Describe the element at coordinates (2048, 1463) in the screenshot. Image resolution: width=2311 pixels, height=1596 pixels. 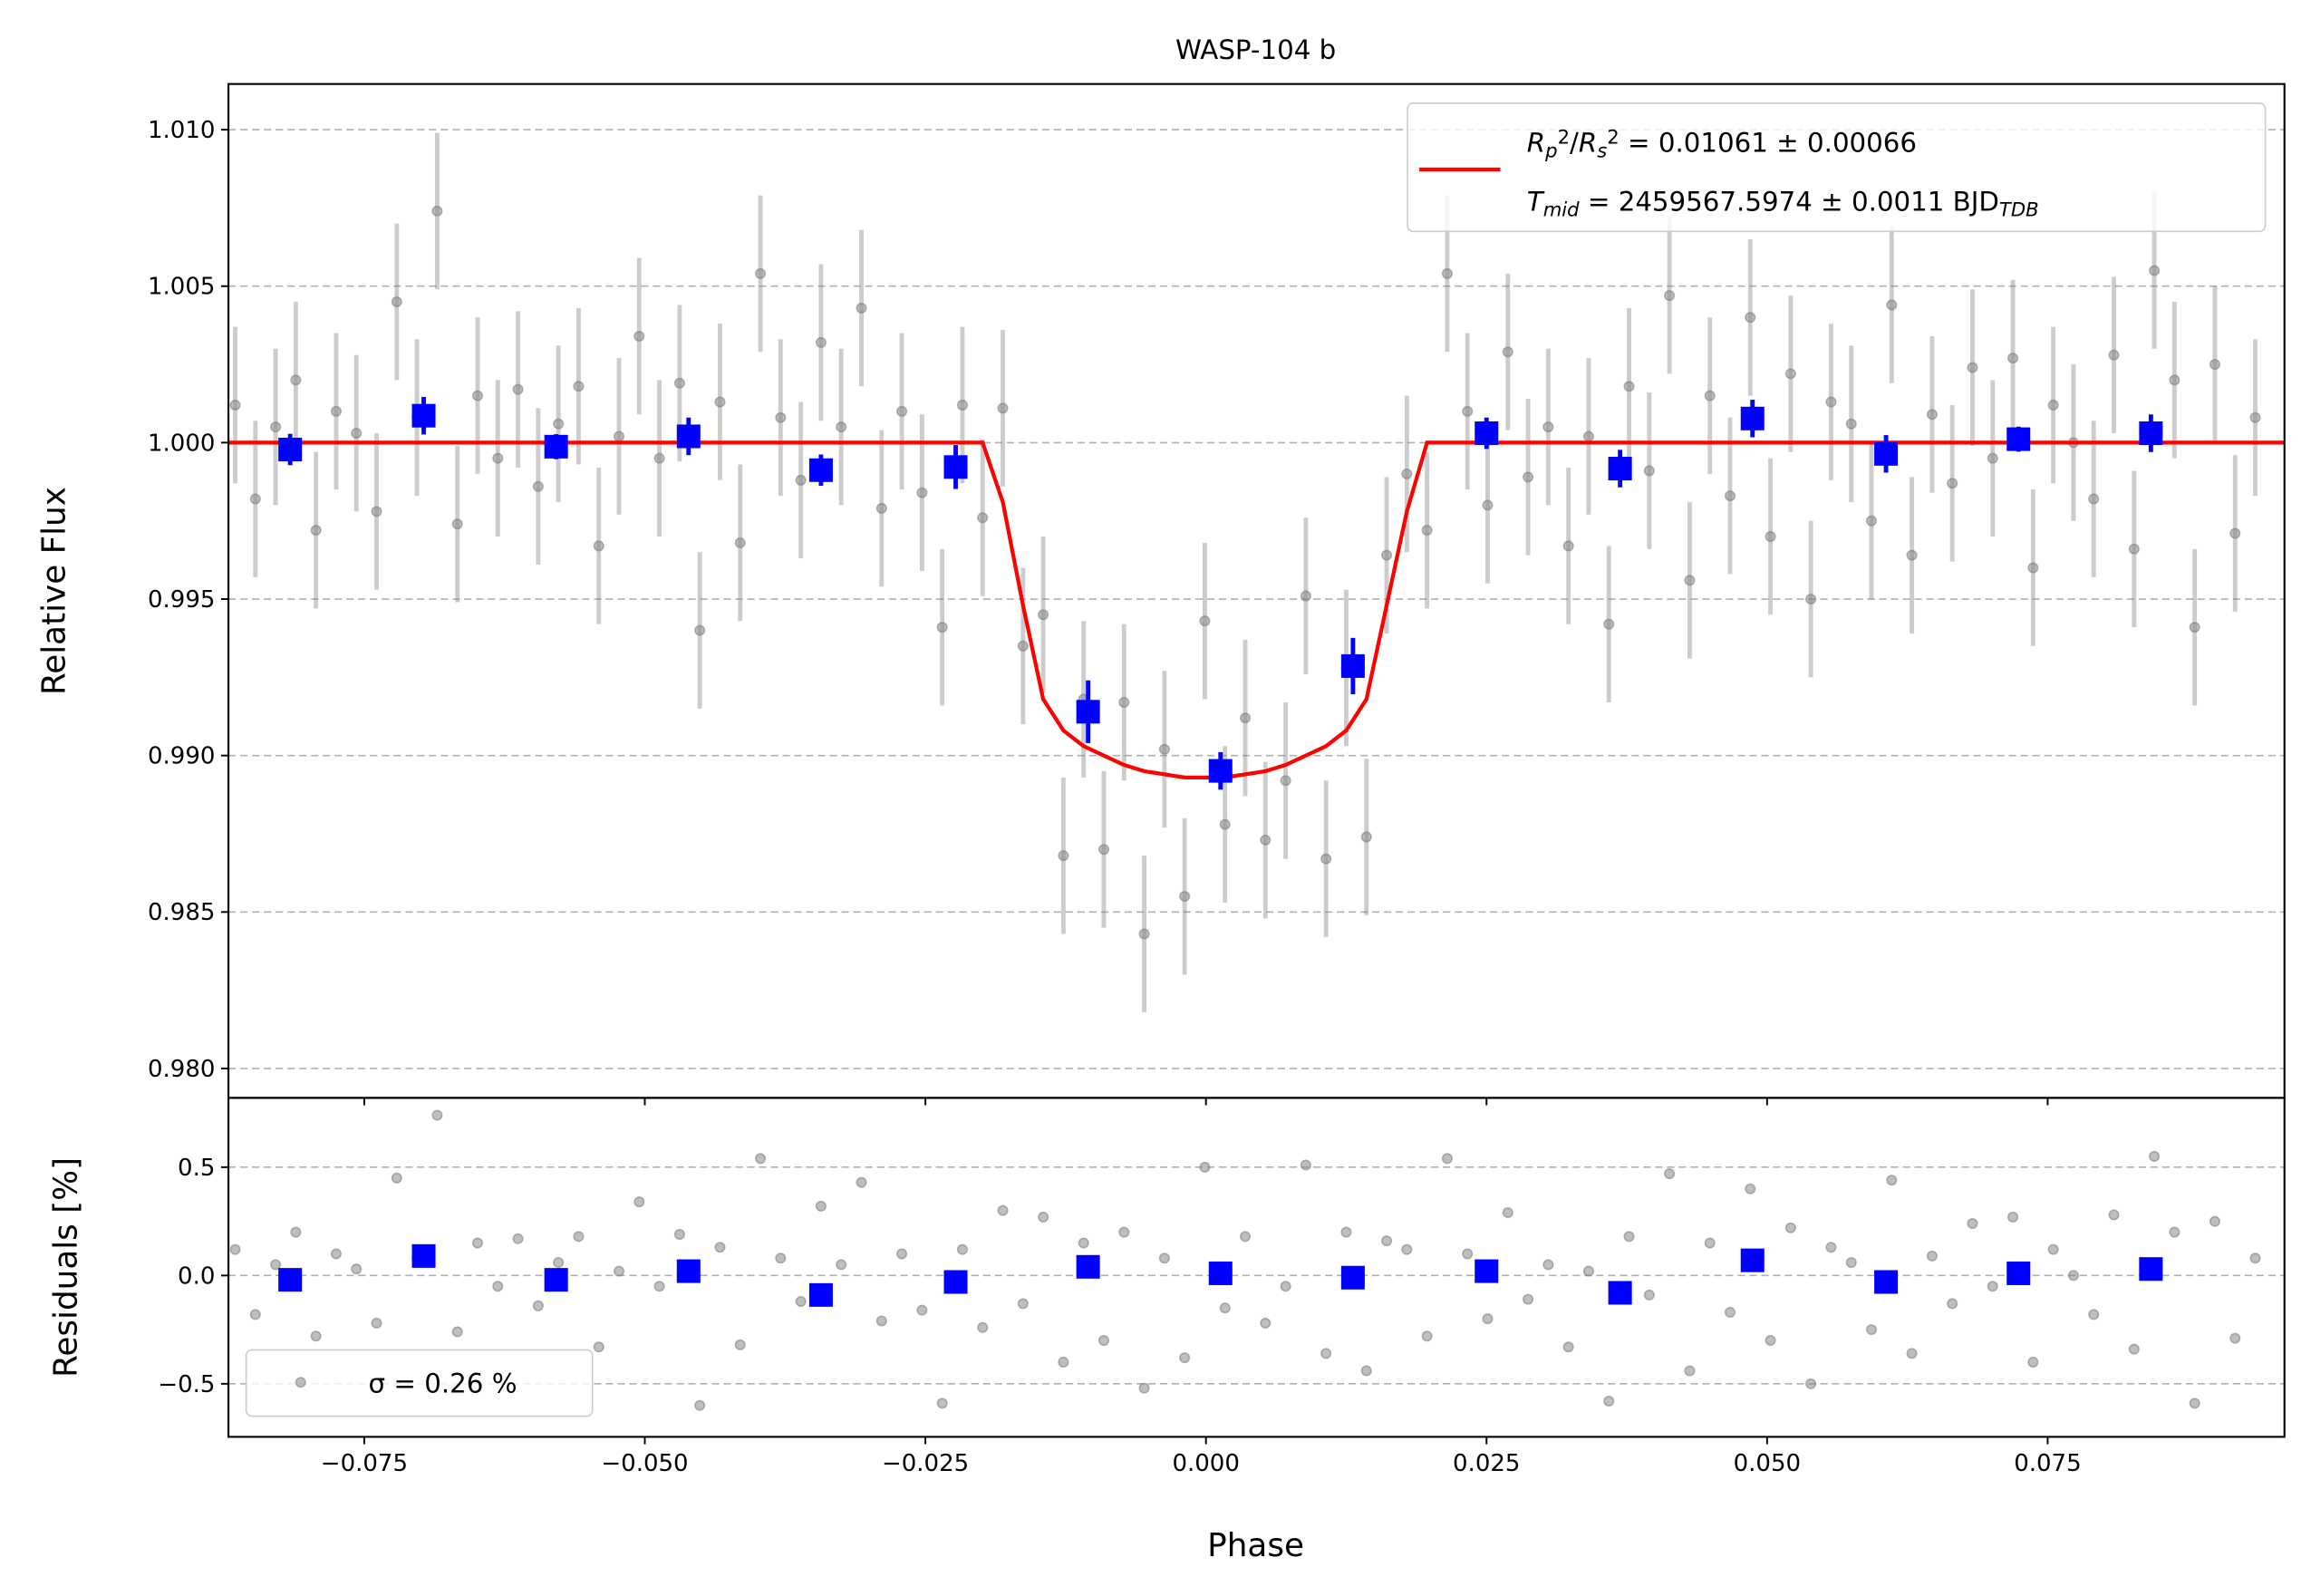
I see `x-tick-label: 0.075` at that location.